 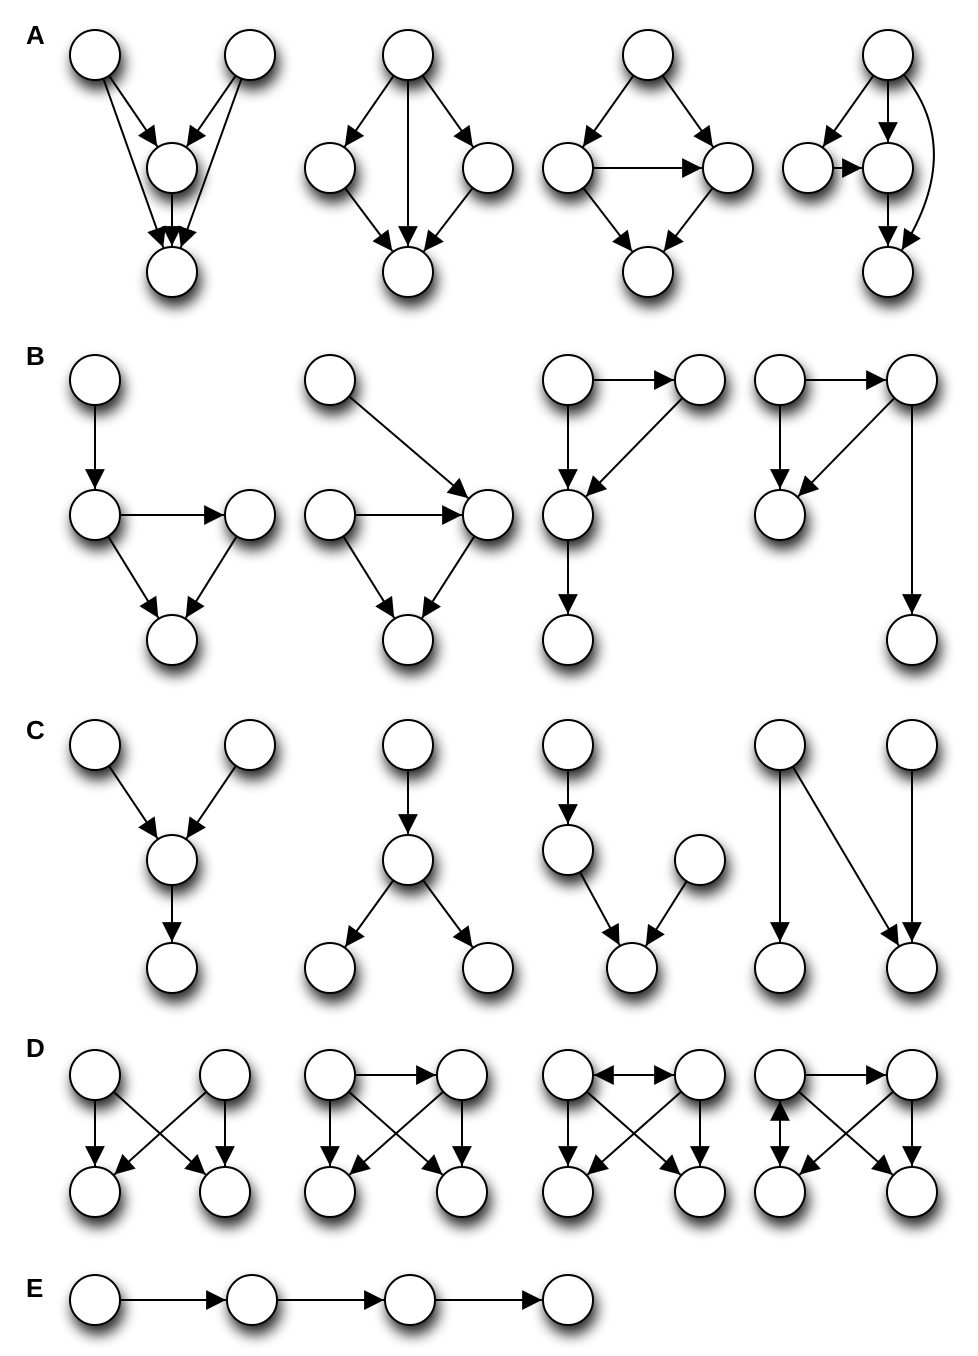 I want to click on row-label-b: B, so click(x=35, y=356).